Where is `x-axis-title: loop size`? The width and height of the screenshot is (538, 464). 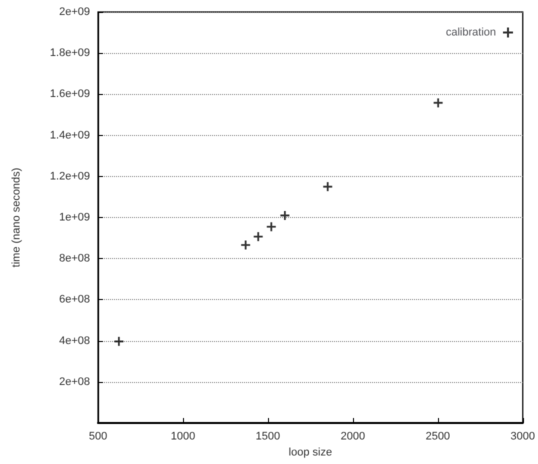 x-axis-title: loop size is located at coordinates (310, 452).